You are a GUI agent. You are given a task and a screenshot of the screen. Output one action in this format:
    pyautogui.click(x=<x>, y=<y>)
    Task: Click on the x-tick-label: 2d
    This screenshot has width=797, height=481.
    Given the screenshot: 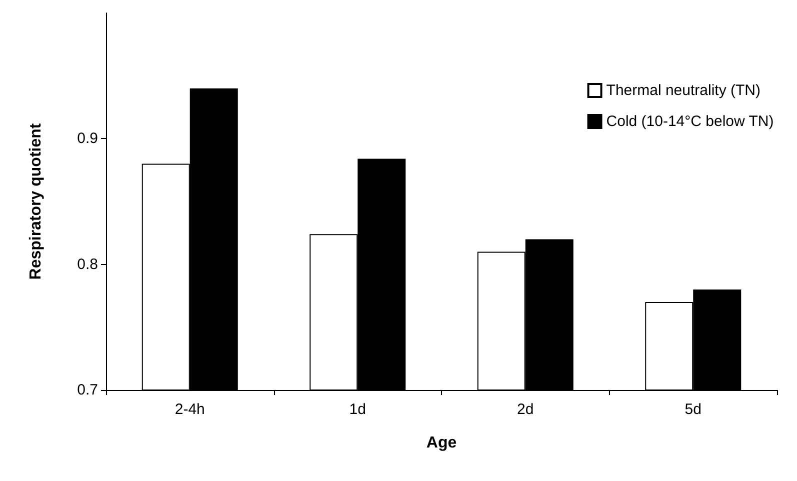 What is the action you would take?
    pyautogui.click(x=525, y=409)
    